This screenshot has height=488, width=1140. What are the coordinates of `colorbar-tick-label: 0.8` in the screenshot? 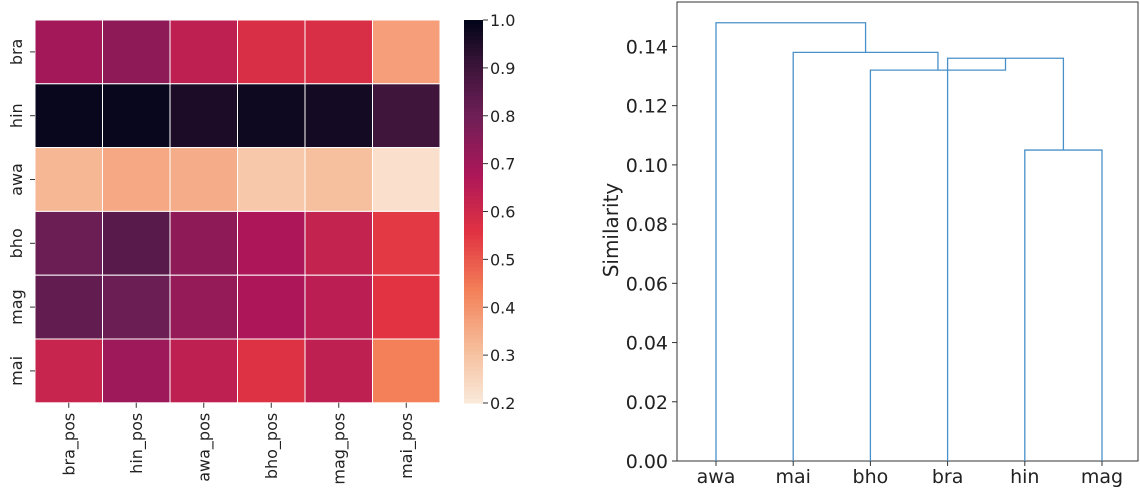 It's located at (502, 116).